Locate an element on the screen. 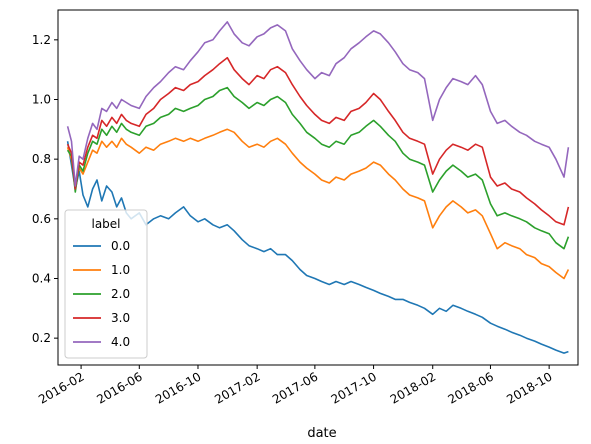  legend-label-4.0: 4.0 is located at coordinates (120, 342).